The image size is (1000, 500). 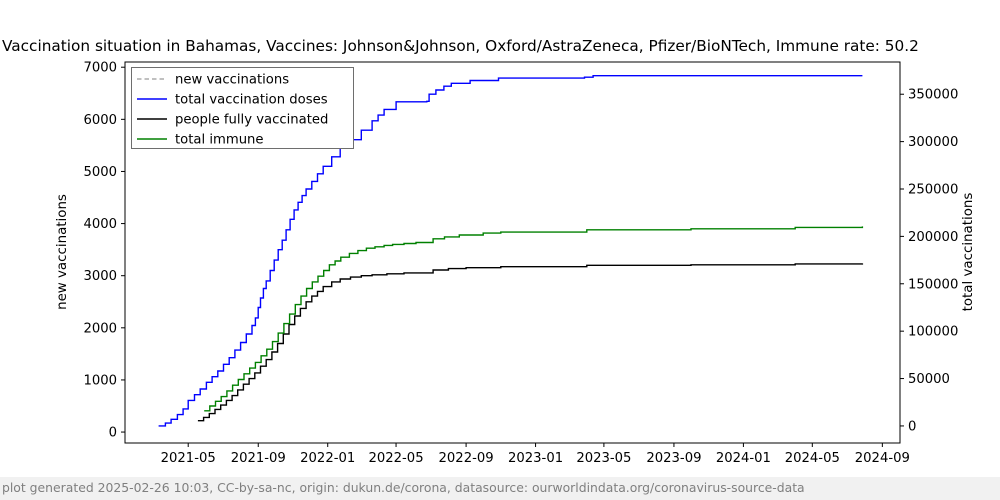 I want to click on x-tick-label: 2023-09, so click(x=673, y=458).